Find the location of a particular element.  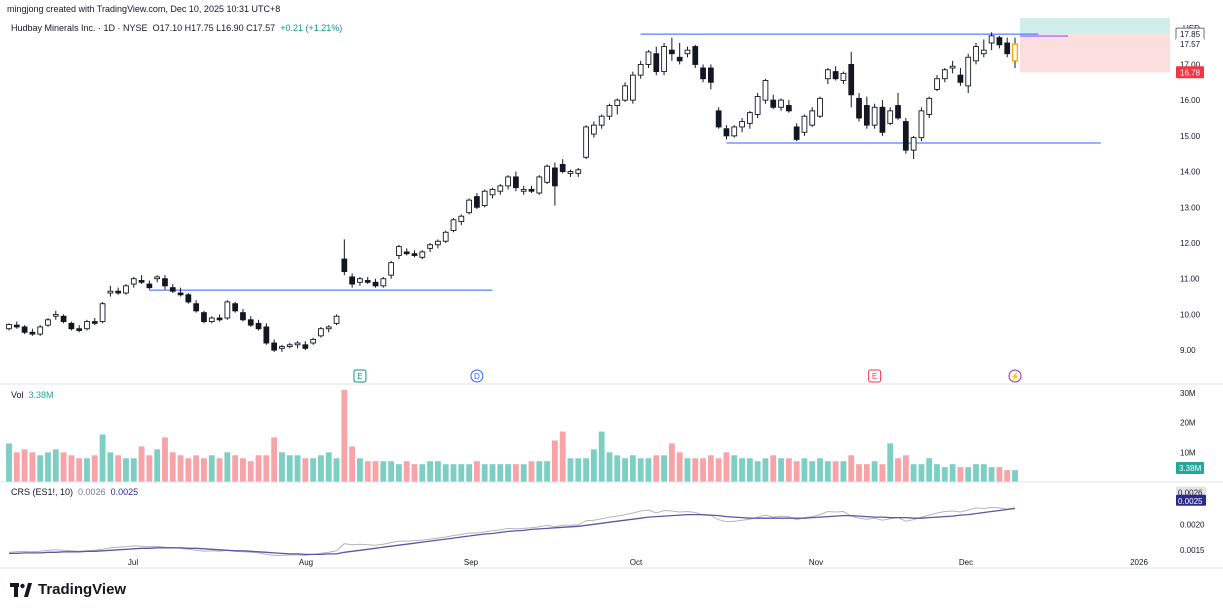

crs-signal-line is located at coordinates (512, 531).